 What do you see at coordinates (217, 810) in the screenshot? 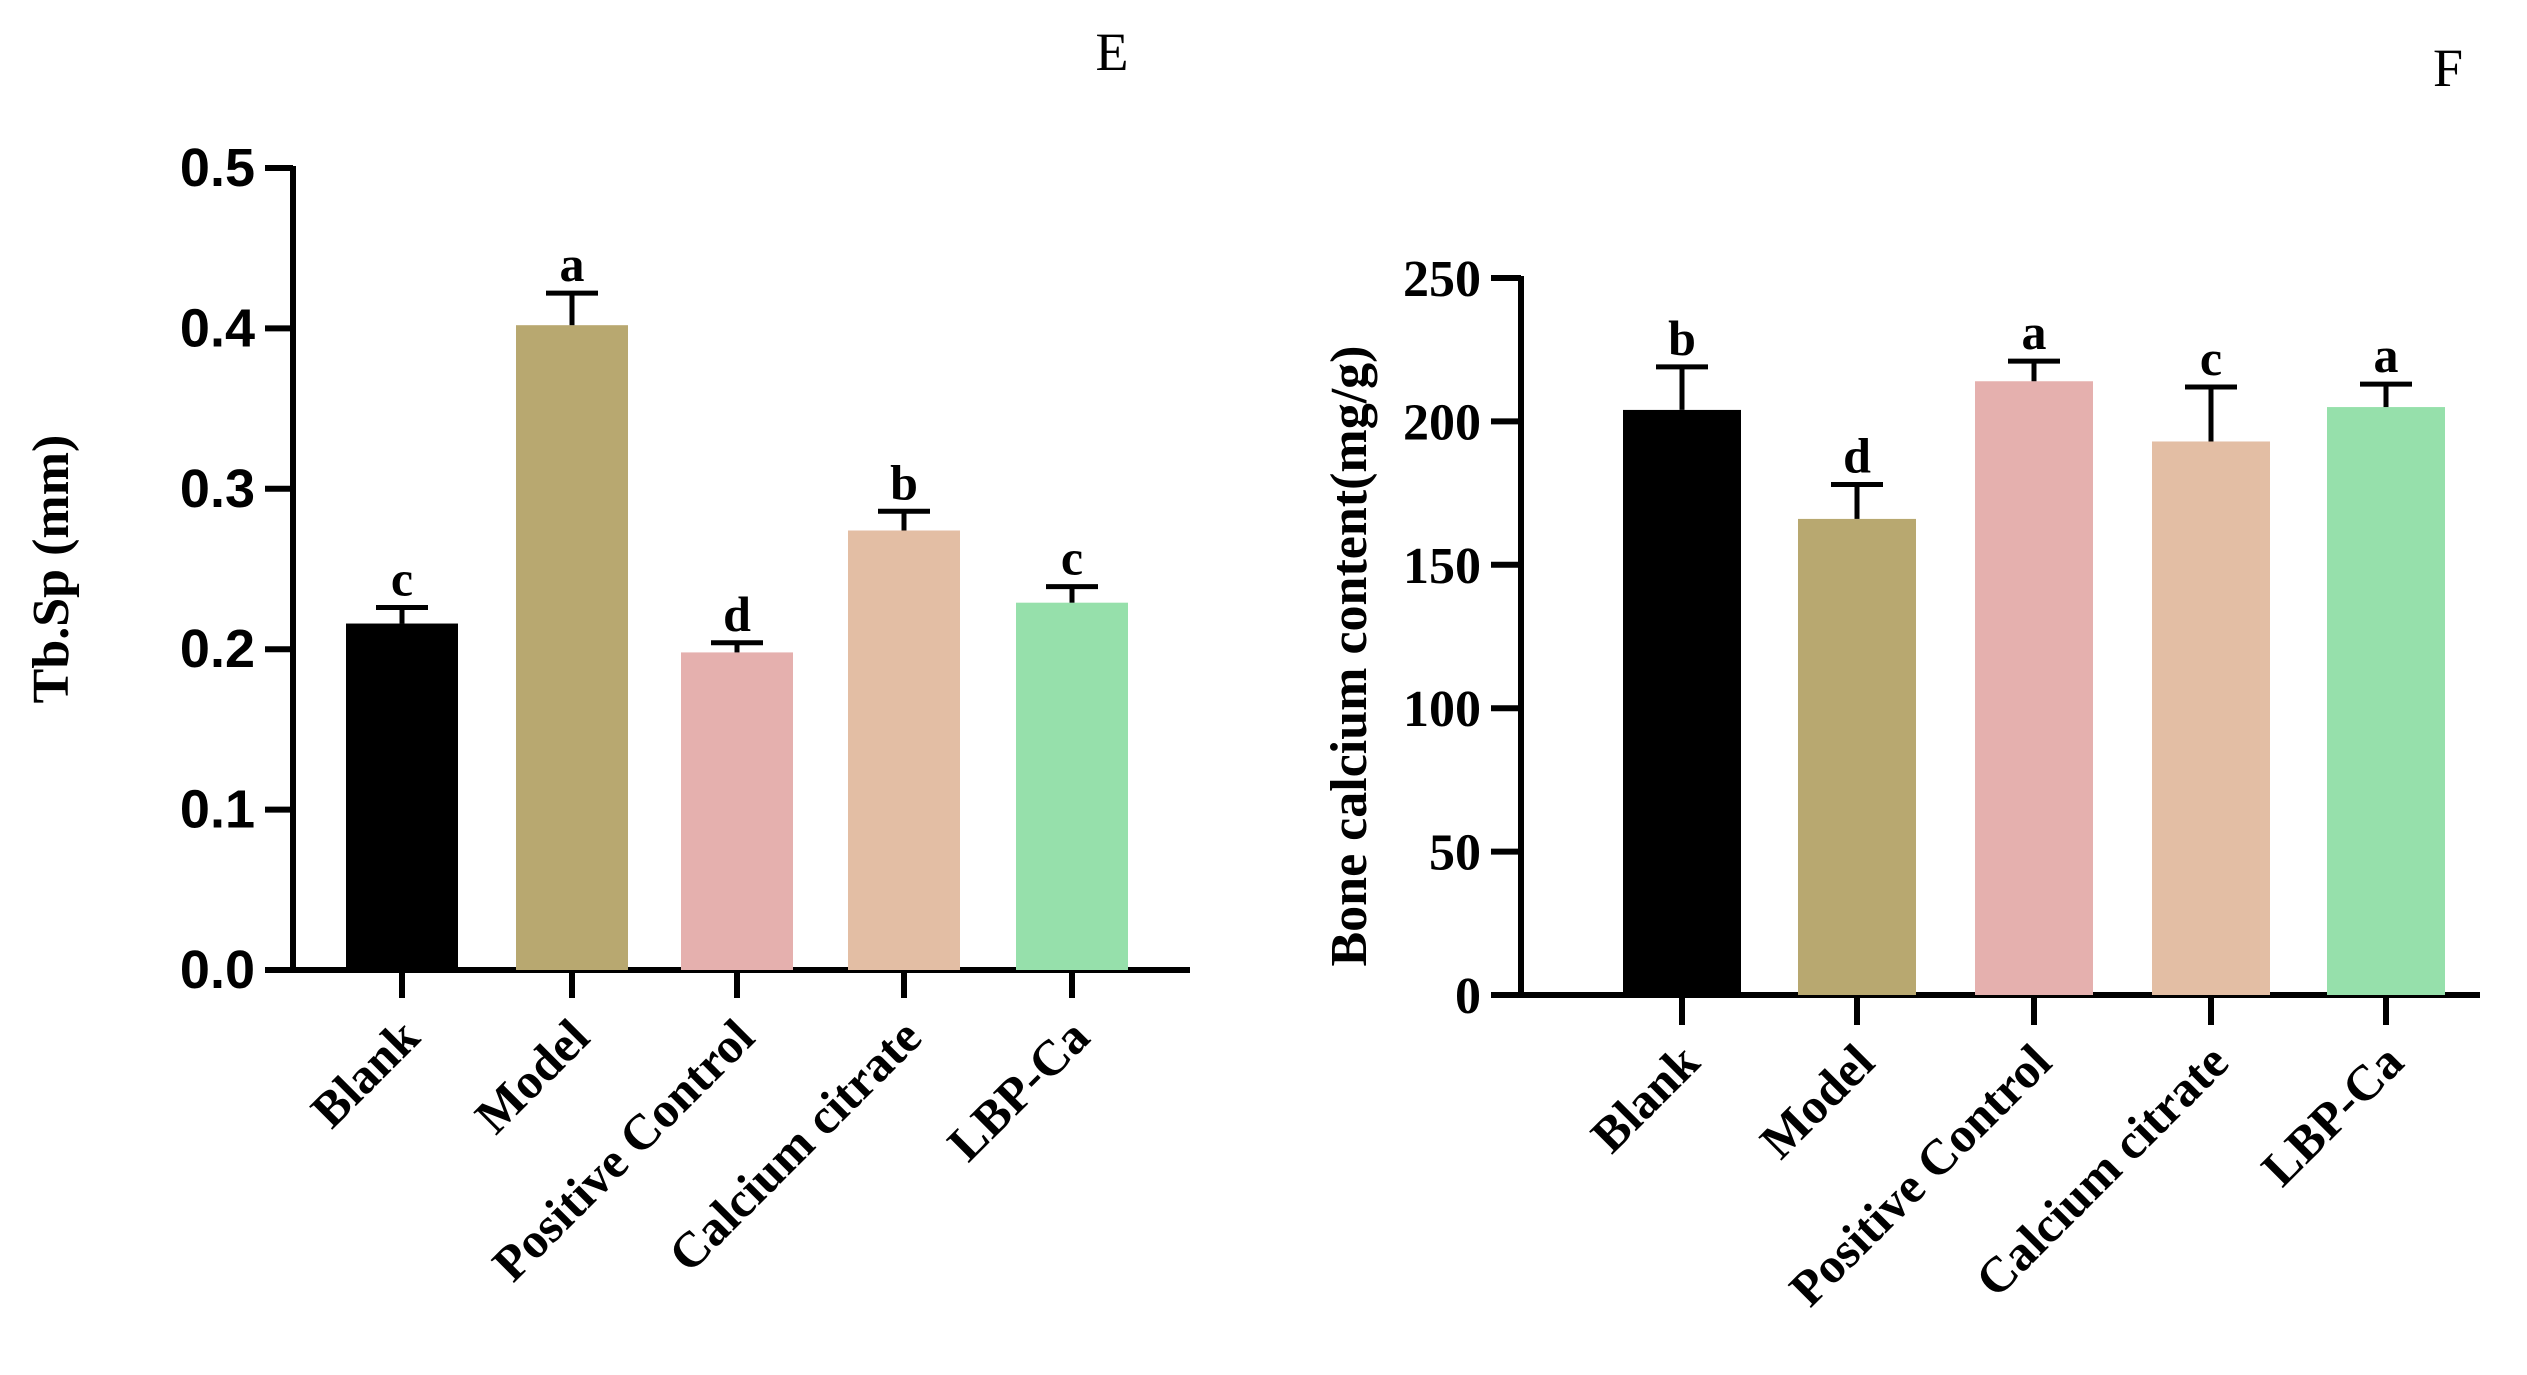
I see `y-tick-label: 0.1` at bounding box center [217, 810].